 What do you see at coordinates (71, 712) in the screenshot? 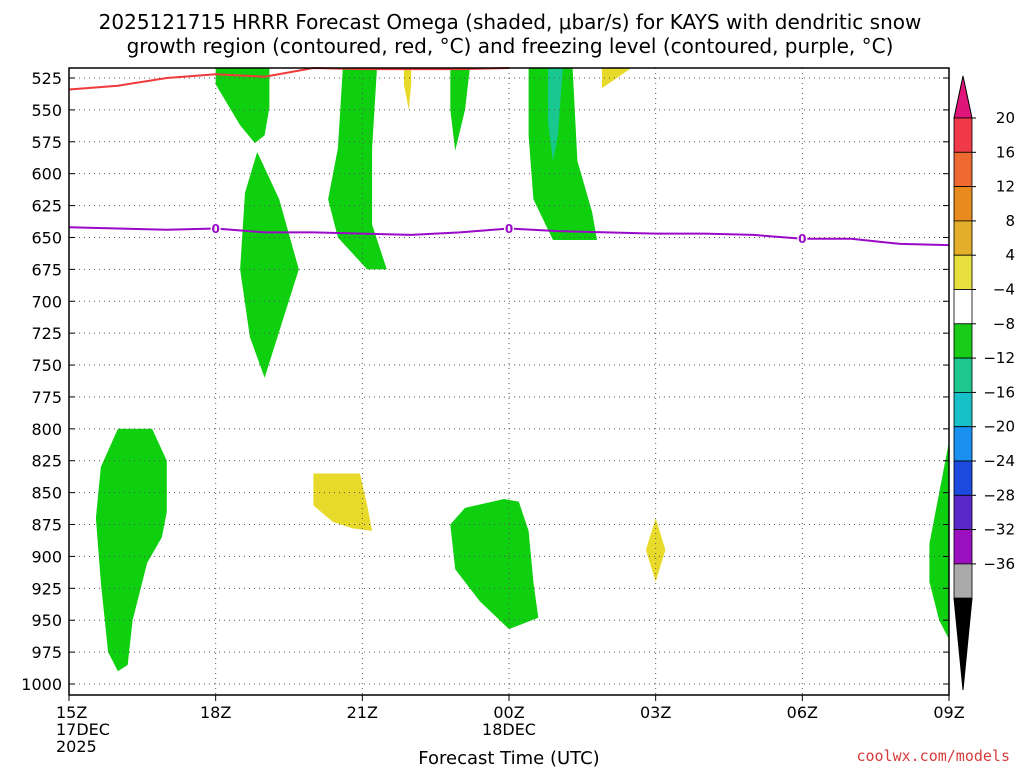
I see `x-tick-label: 15Z` at bounding box center [71, 712].